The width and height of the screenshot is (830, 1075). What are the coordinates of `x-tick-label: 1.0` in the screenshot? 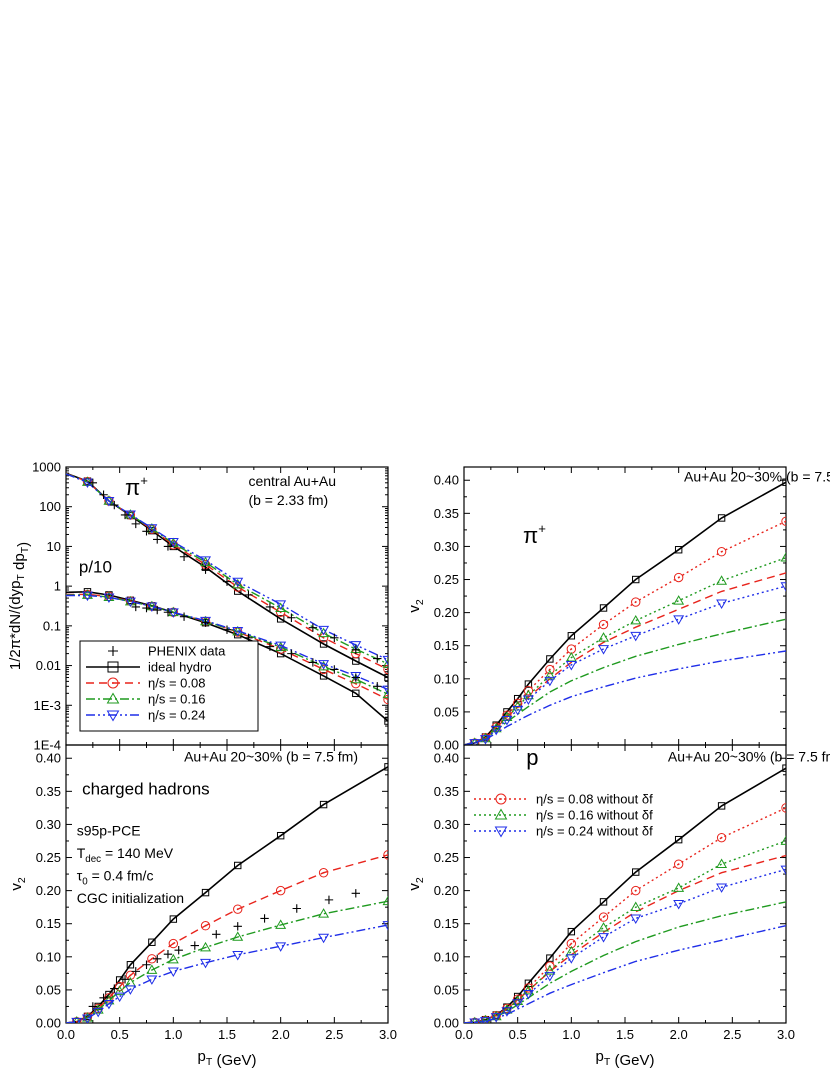 It's located at (571, 1034).